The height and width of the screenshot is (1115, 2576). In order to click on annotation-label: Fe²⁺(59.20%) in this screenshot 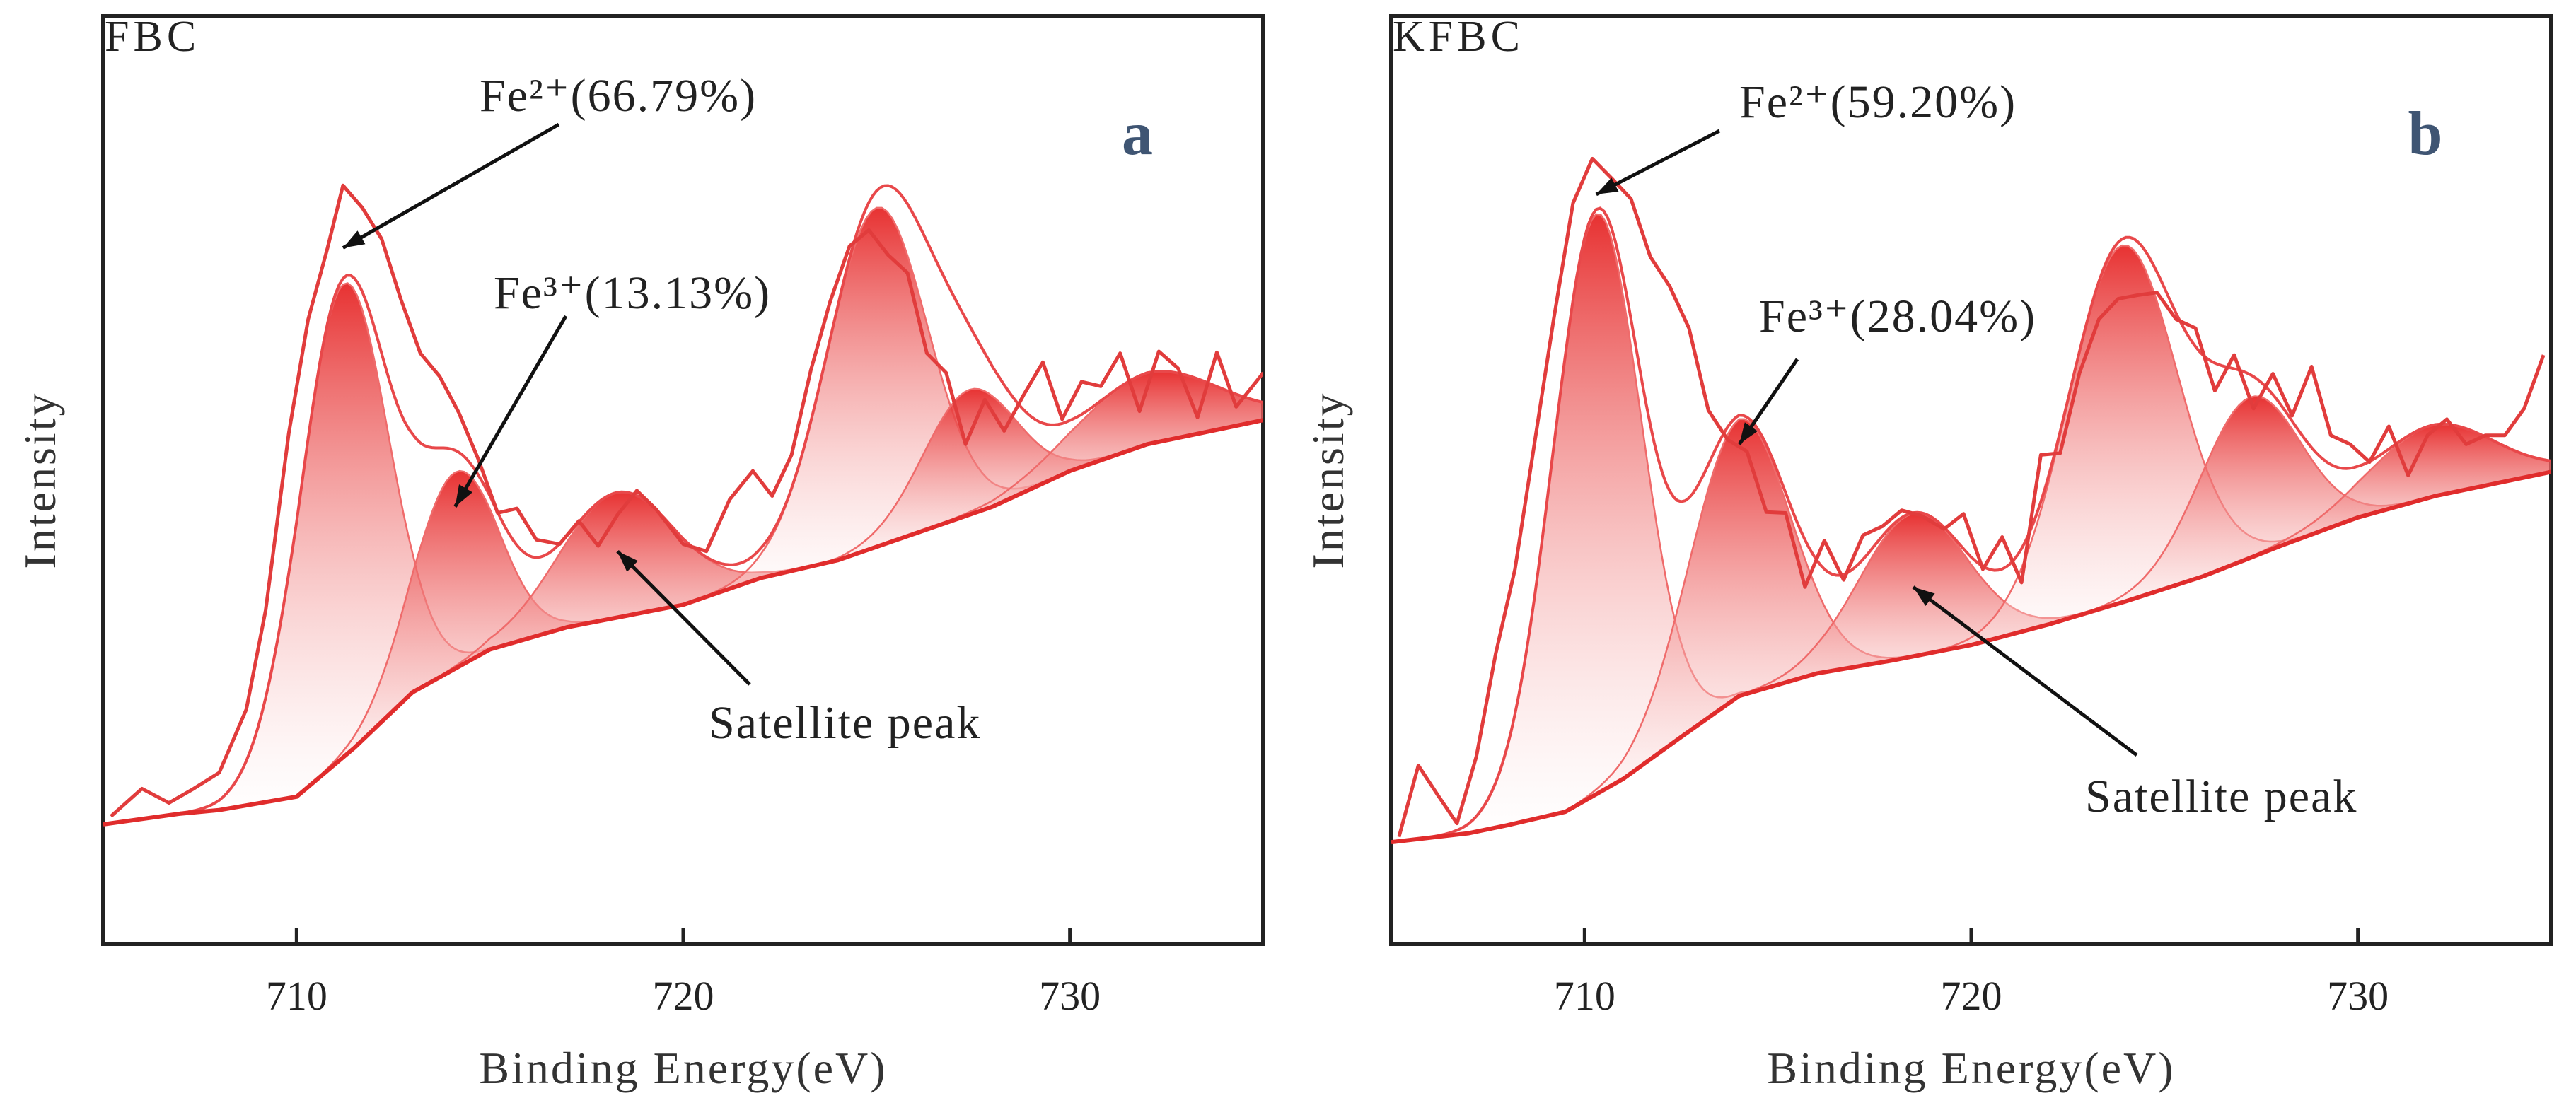, I will do `click(1878, 102)`.